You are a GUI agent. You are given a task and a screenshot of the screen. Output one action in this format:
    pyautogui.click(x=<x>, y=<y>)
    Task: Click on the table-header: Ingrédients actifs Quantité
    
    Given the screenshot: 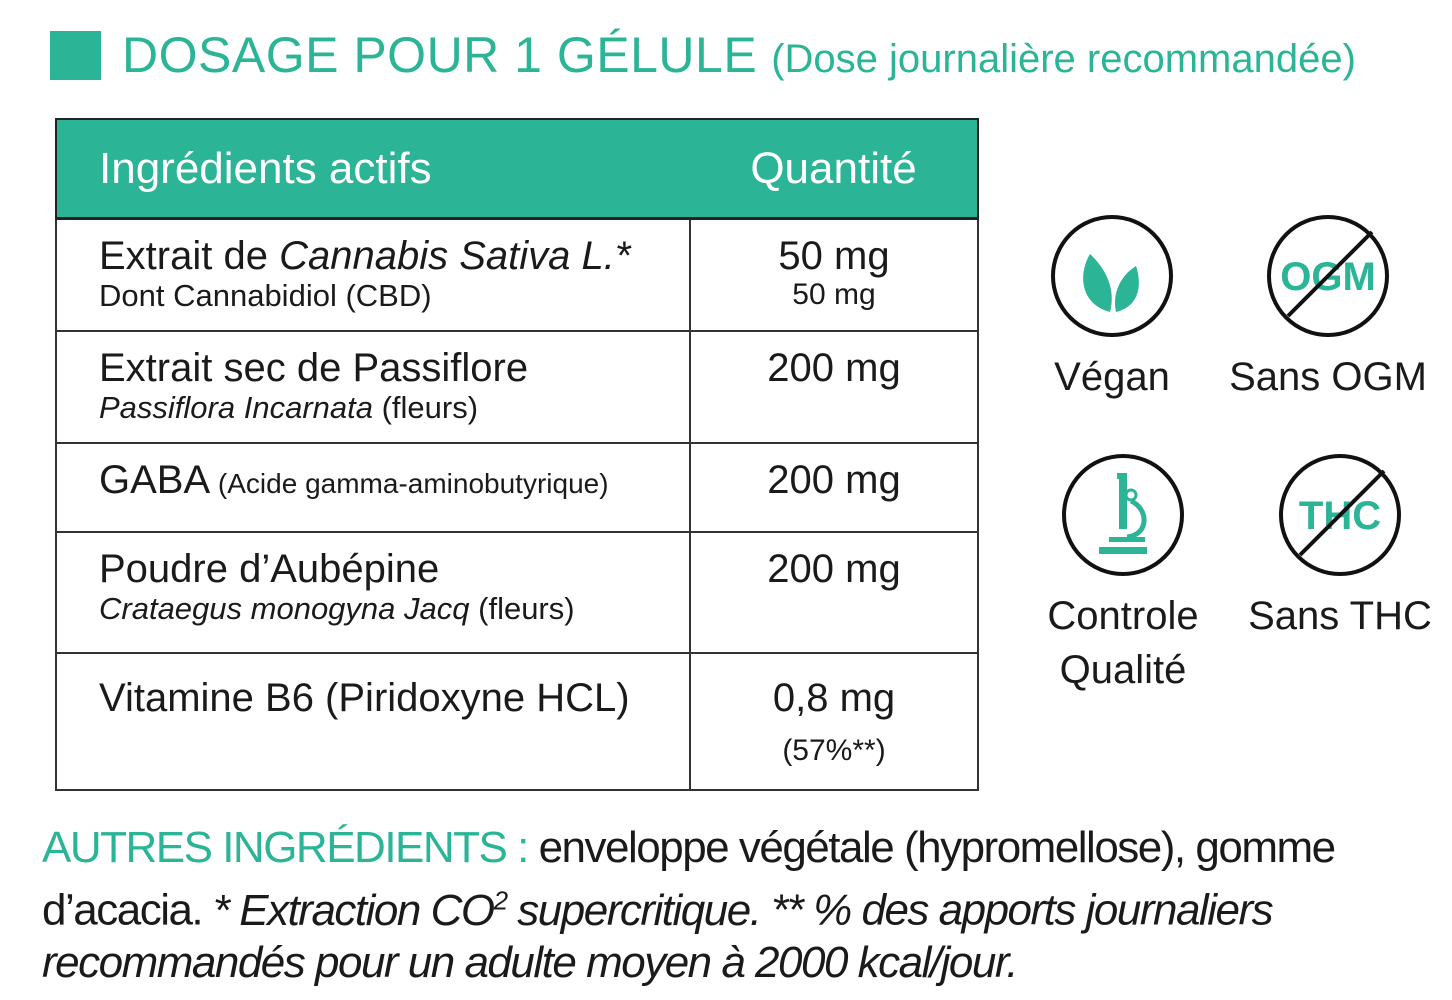 What is the action you would take?
    pyautogui.click(x=517, y=169)
    